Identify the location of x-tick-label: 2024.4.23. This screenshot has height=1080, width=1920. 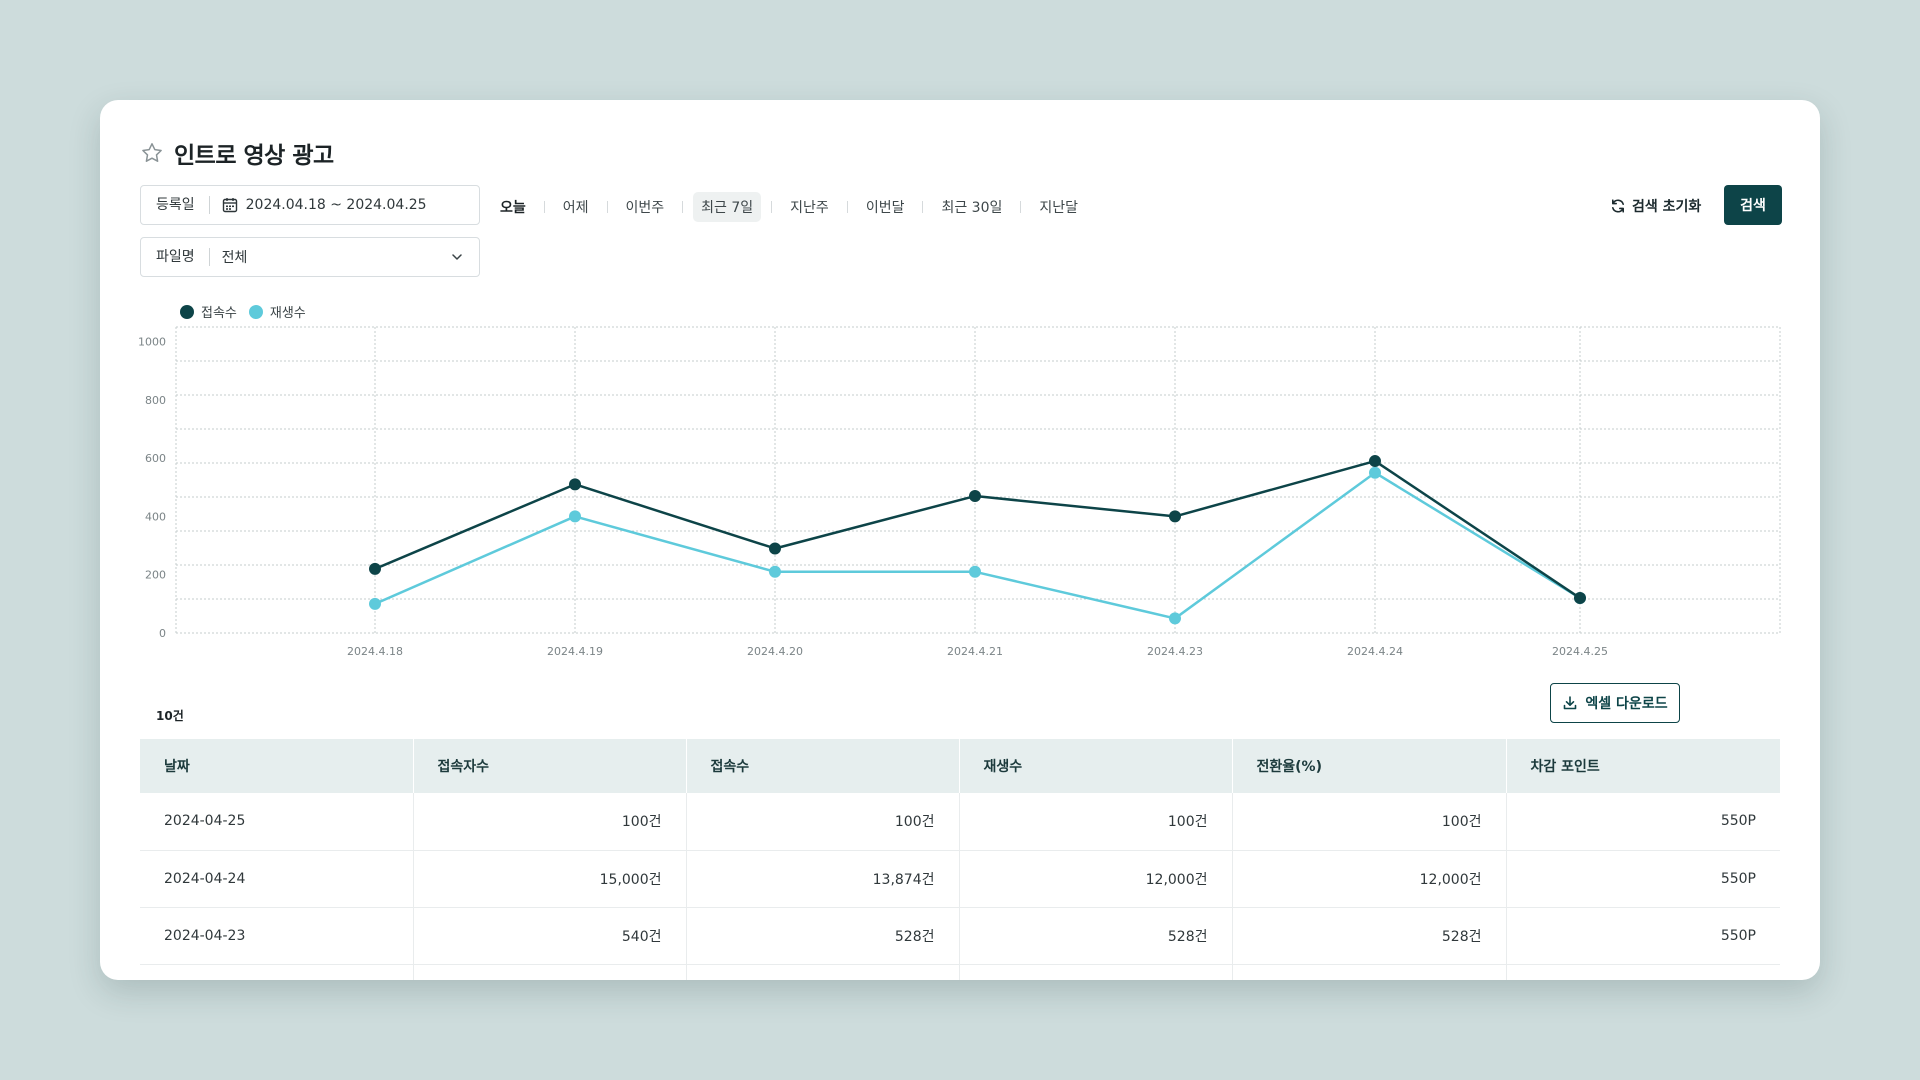
(1175, 651).